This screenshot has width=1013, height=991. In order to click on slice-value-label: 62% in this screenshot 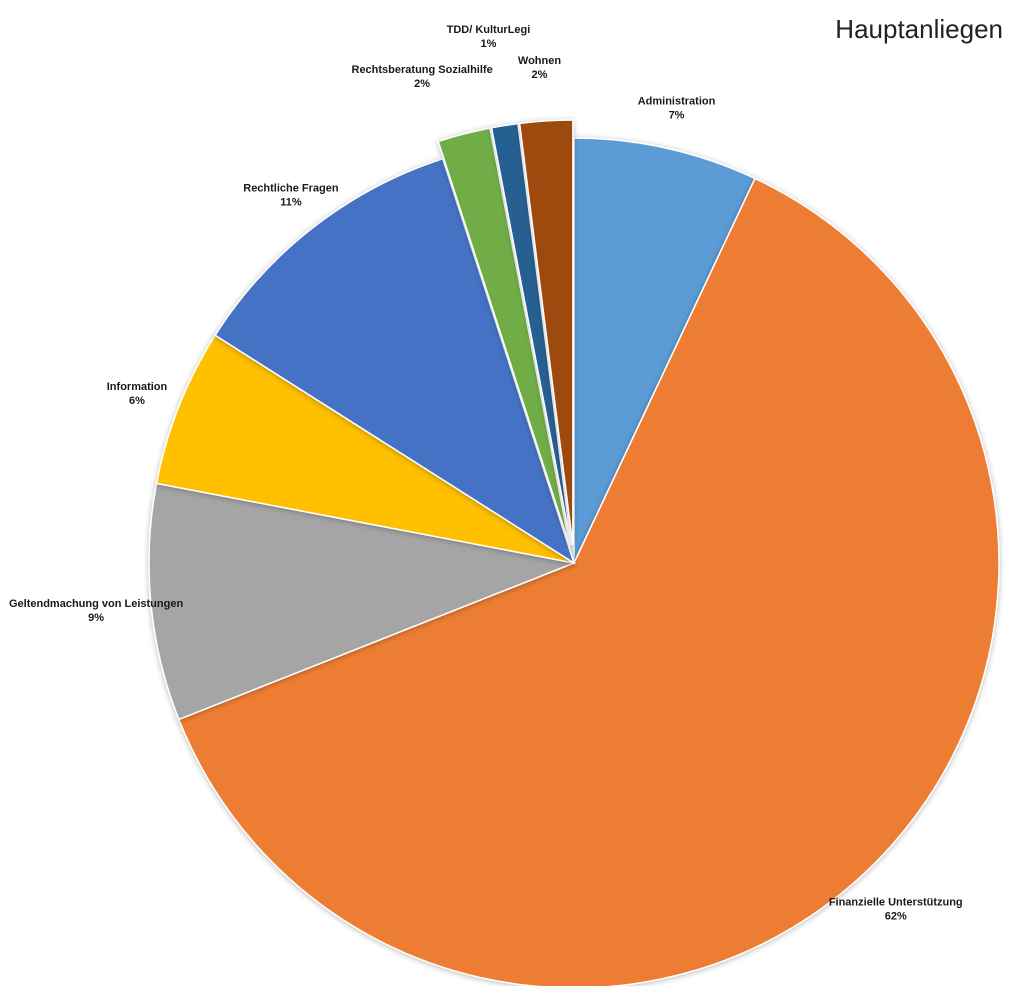, I will do `click(896, 917)`.